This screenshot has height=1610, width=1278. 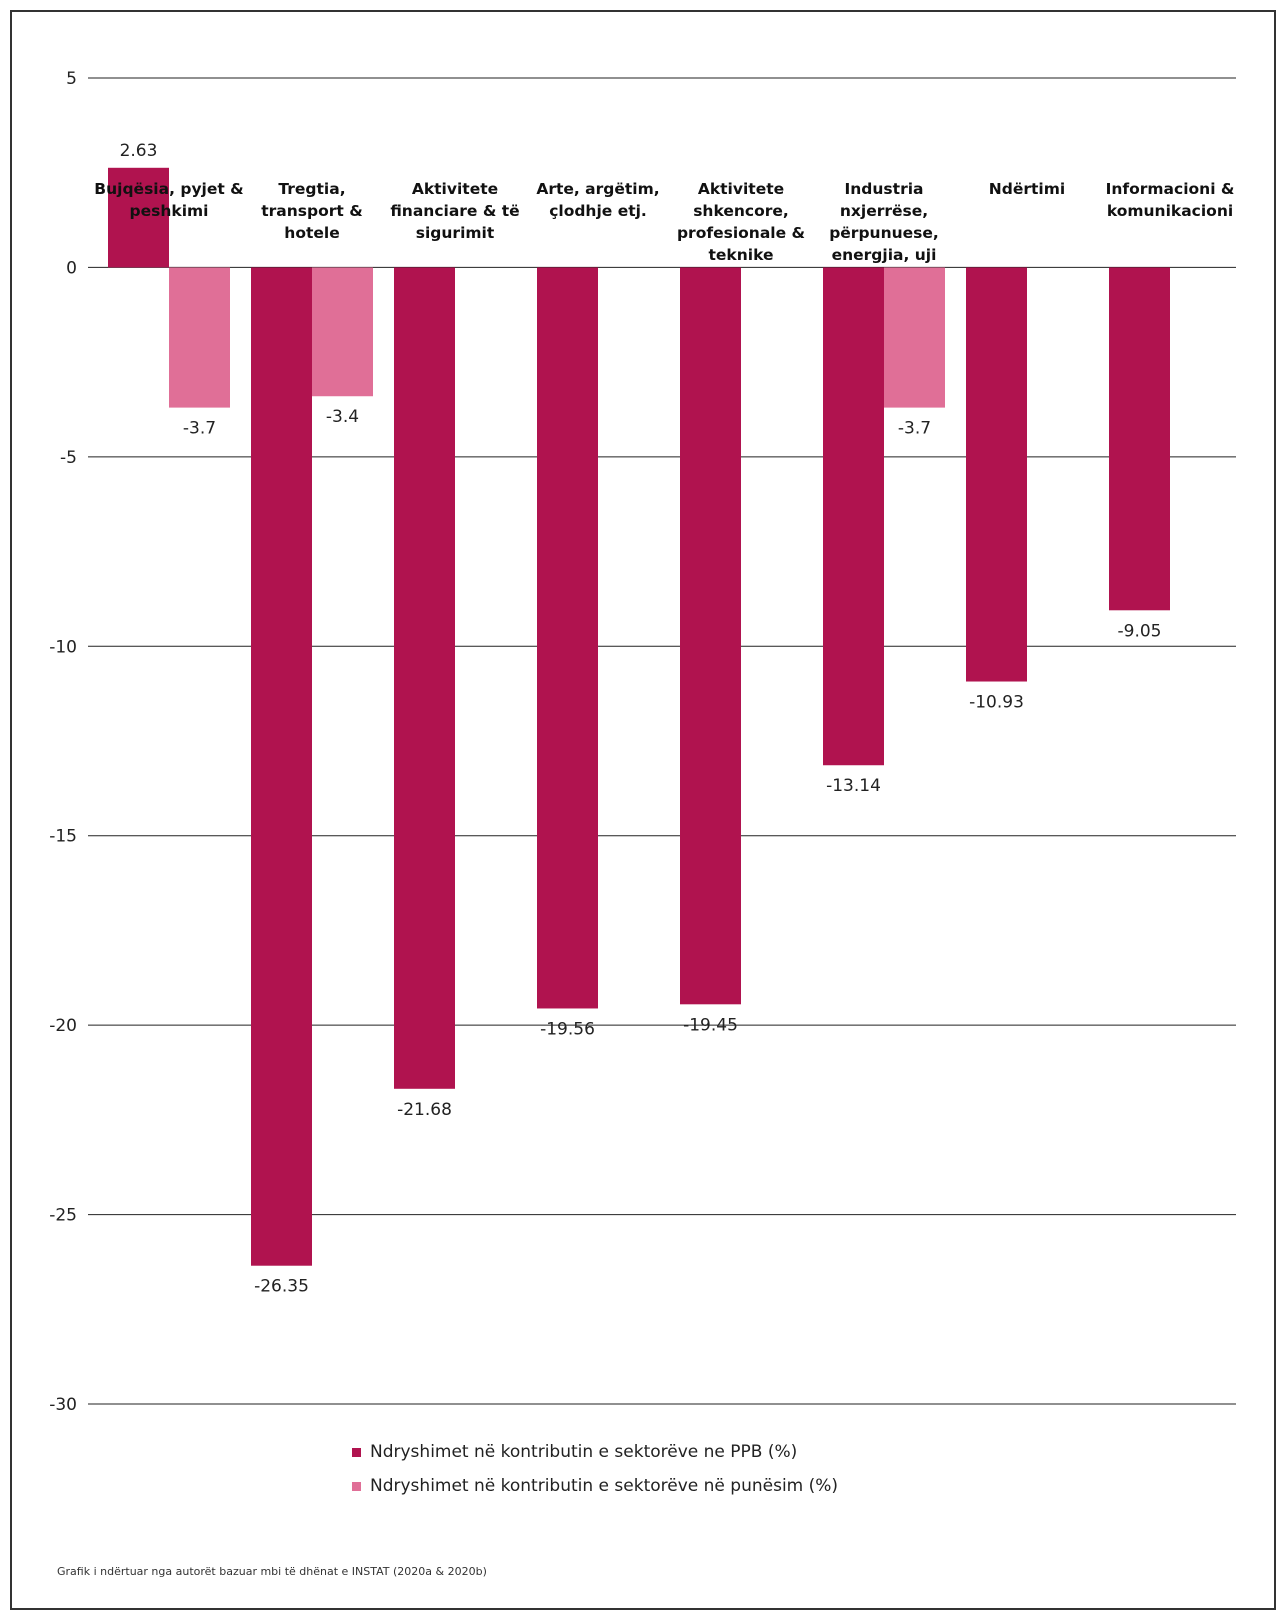 I want to click on category-label: transport &, so click(x=311, y=211).